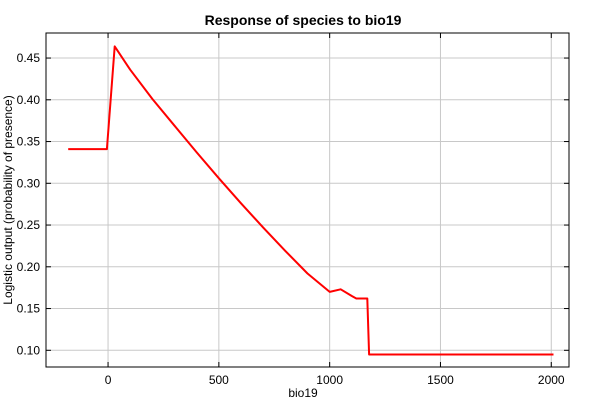  Describe the element at coordinates (29, 142) in the screenshot. I see `y-tick-label: 0.35` at that location.